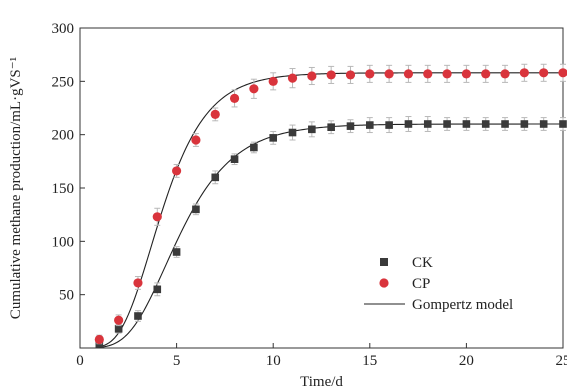 This screenshot has height=392, width=567. I want to click on y-tick-label: 50, so click(66, 296).